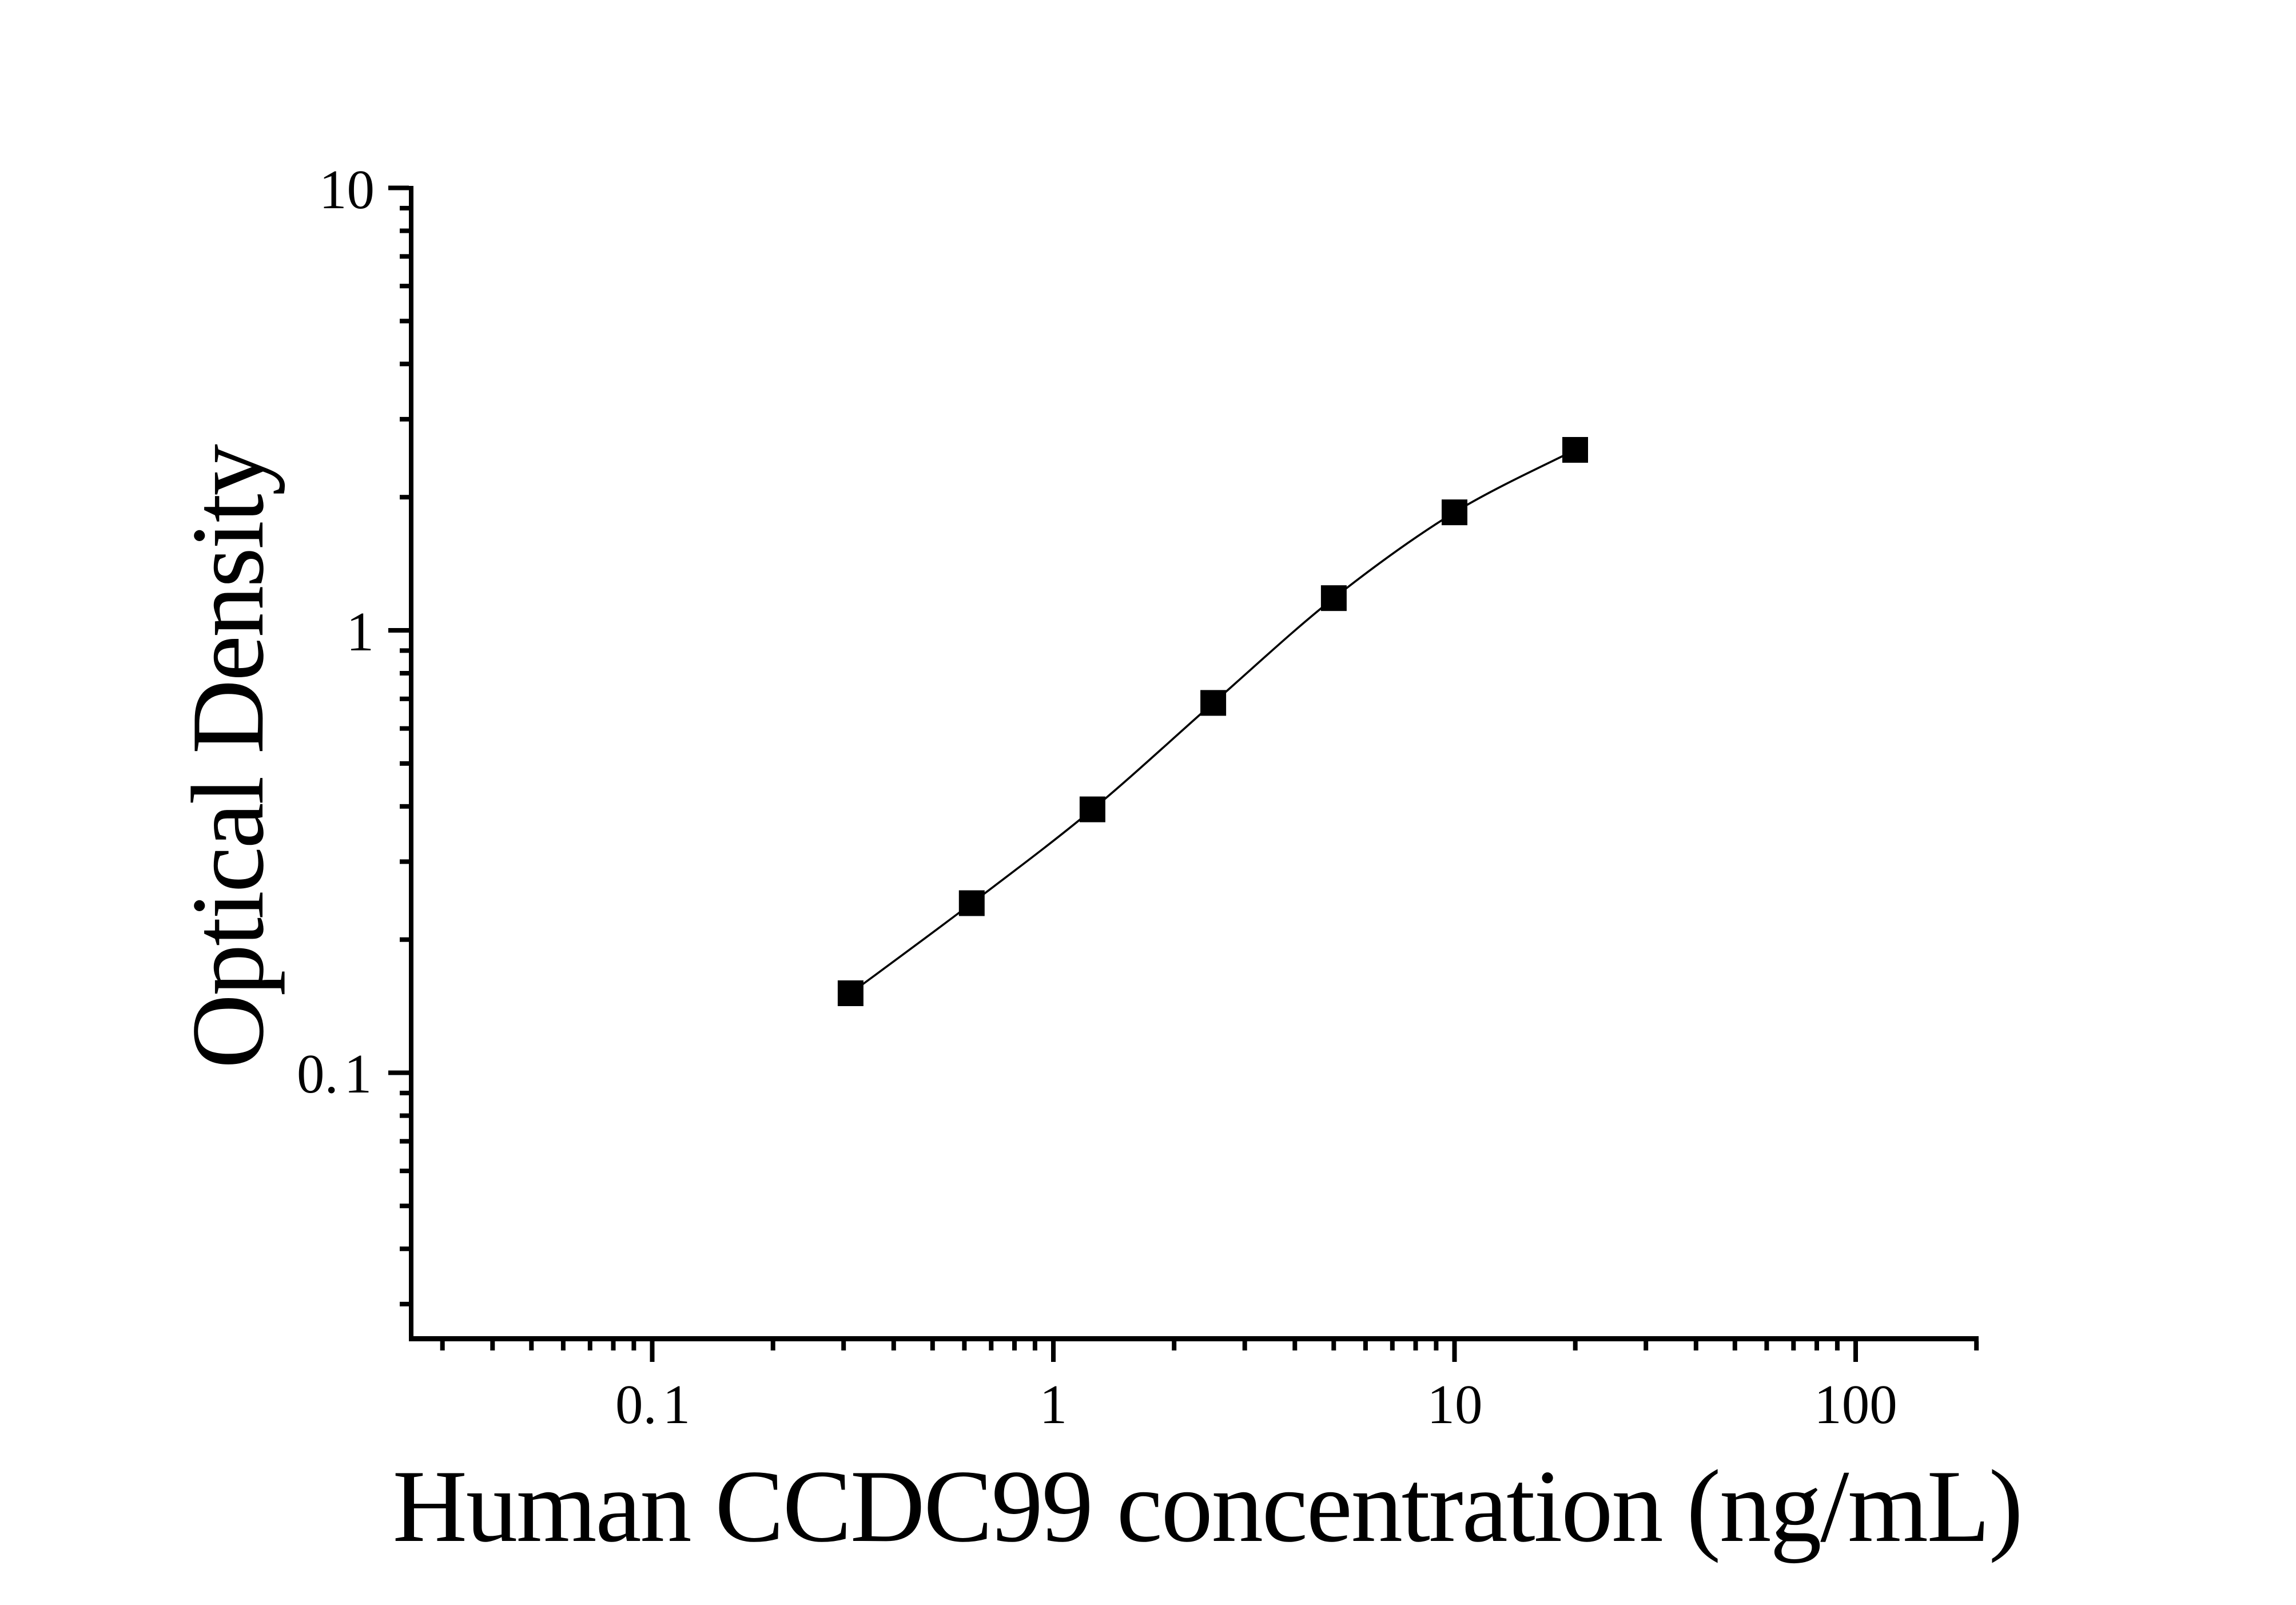 The height and width of the screenshot is (1605, 2296). I want to click on svg-text: 100, so click(1856, 1404).